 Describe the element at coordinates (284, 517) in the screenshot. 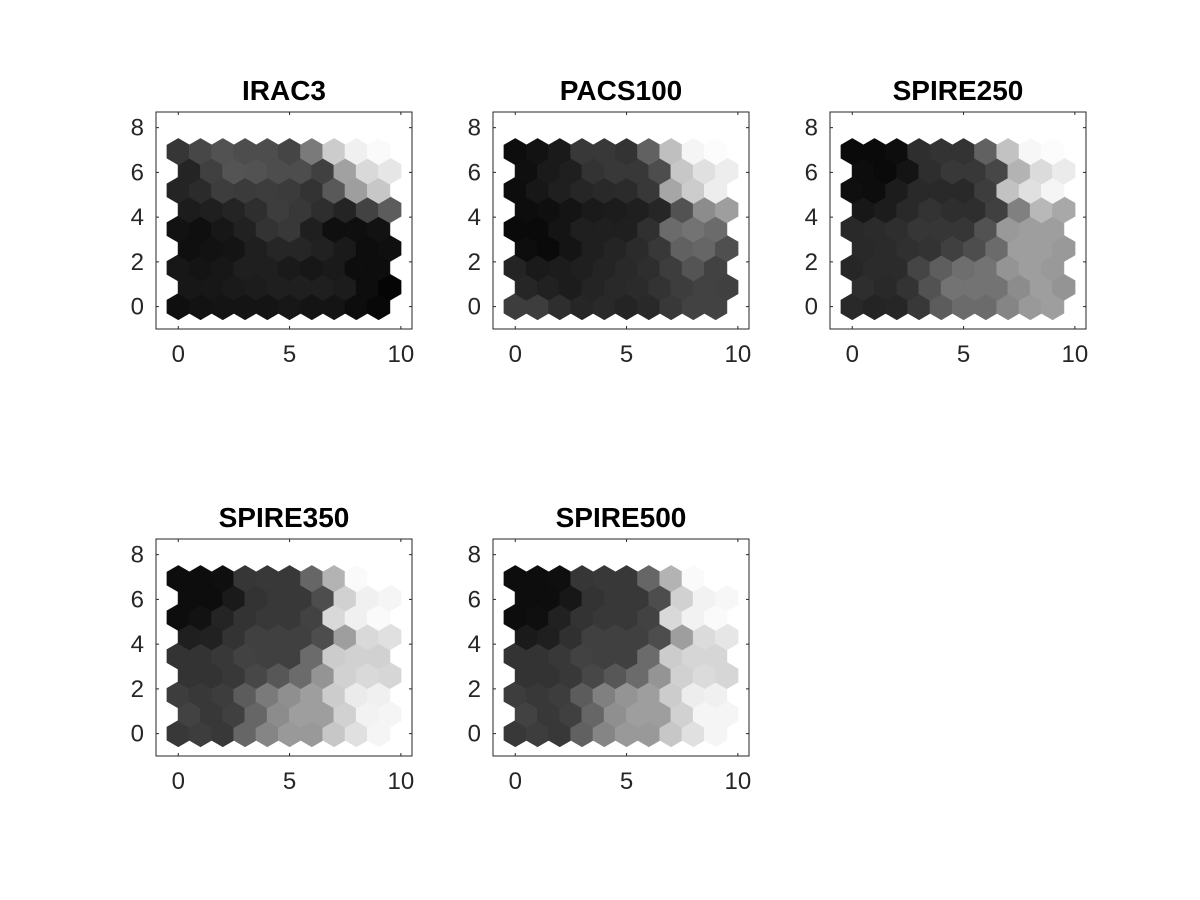

I see `chart-title: SPIRE350` at that location.